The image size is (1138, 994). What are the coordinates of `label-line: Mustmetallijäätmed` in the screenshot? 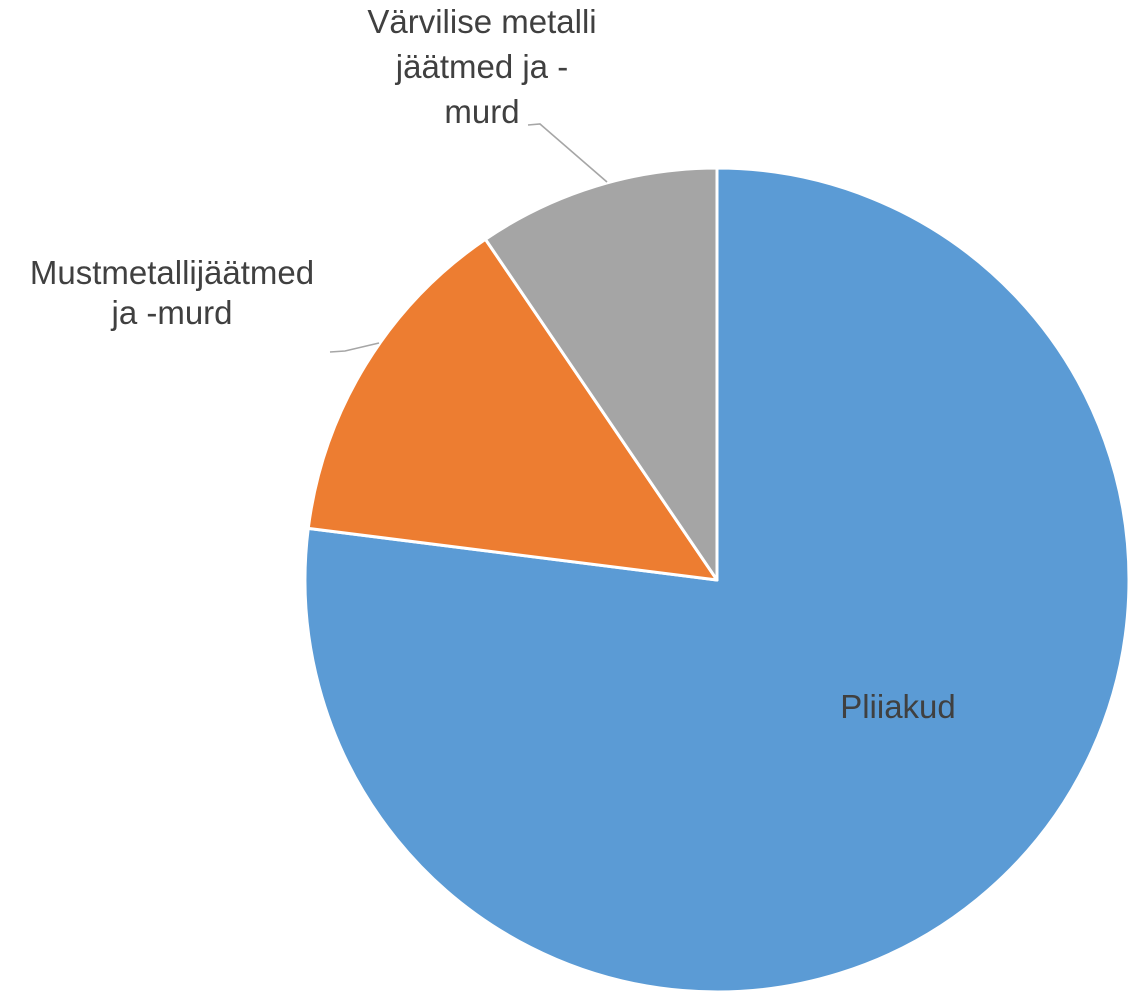 It's located at (172, 272).